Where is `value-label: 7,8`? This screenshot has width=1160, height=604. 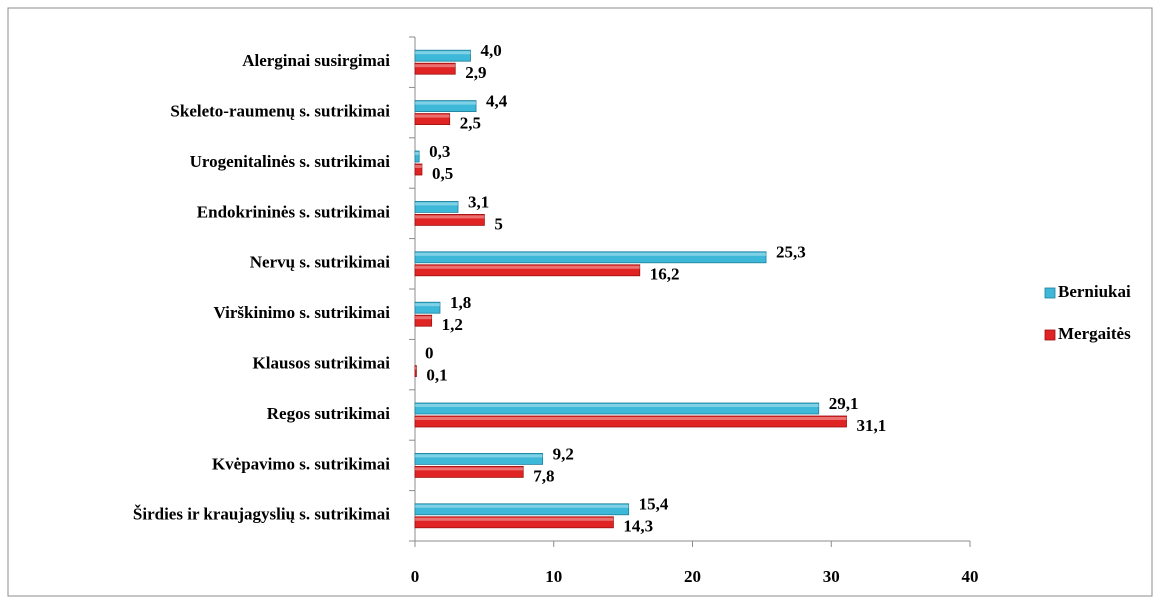 value-label: 7,8 is located at coordinates (543, 475).